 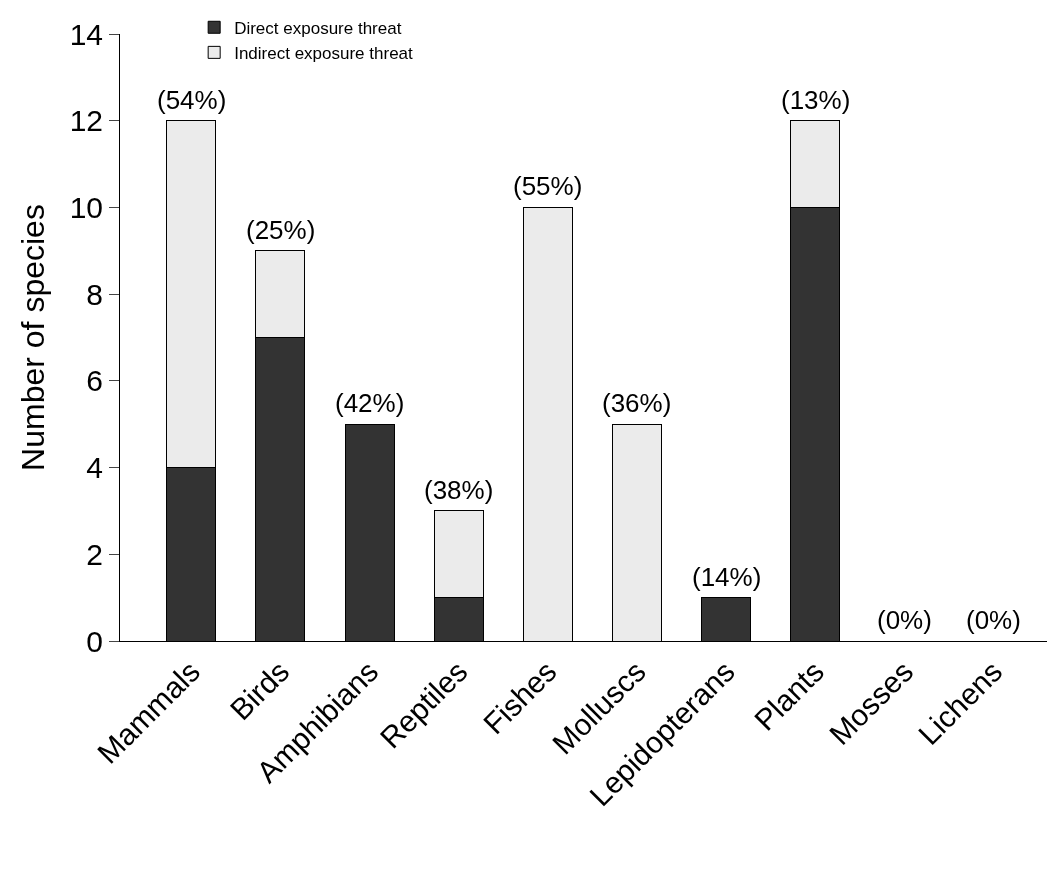 I want to click on annotation: (54%), so click(x=192, y=100).